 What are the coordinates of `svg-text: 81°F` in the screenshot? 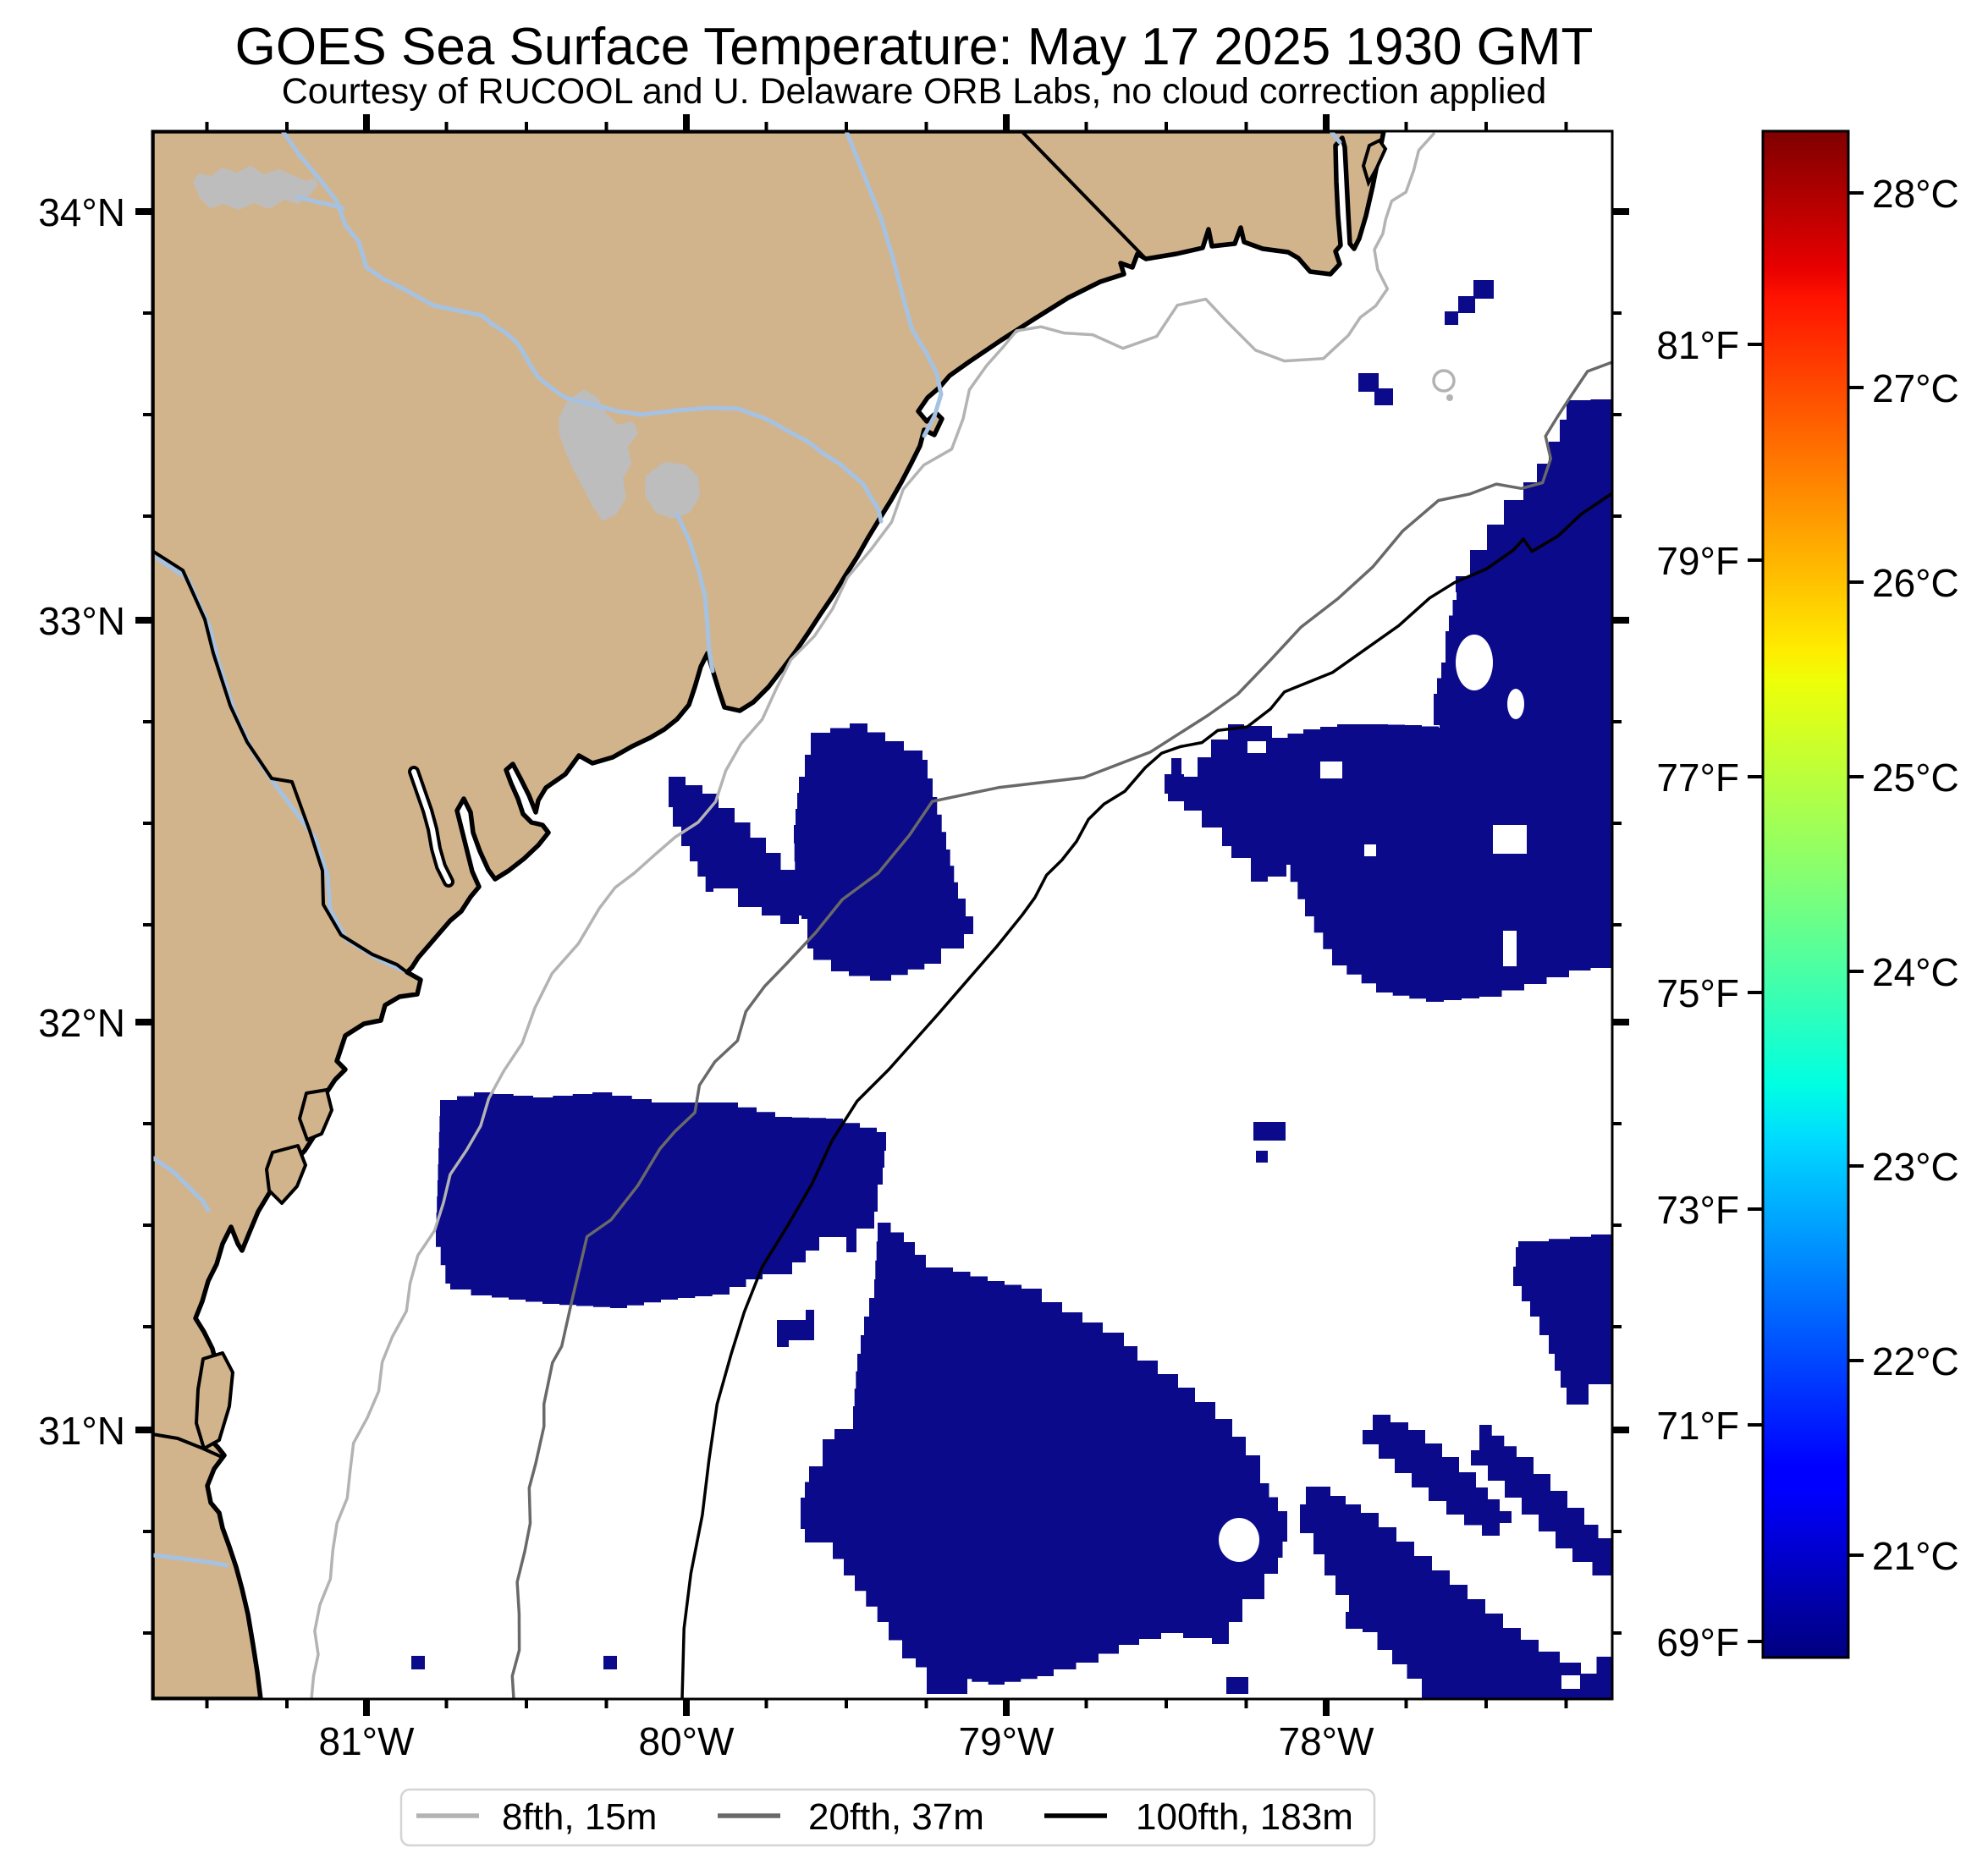 It's located at (1697, 345).